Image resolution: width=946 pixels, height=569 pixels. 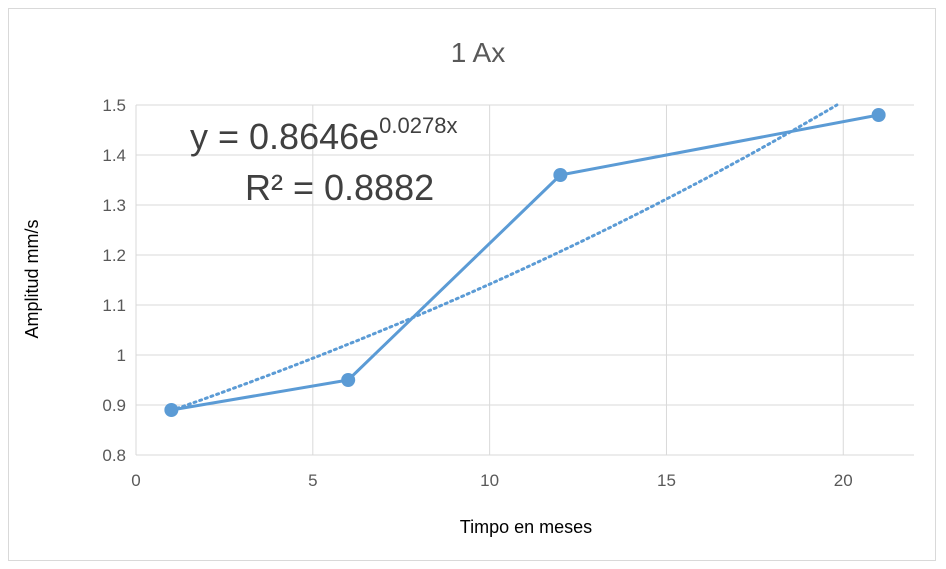 What do you see at coordinates (418, 125) in the screenshot?
I see `equation-exponent: 0.0278x` at bounding box center [418, 125].